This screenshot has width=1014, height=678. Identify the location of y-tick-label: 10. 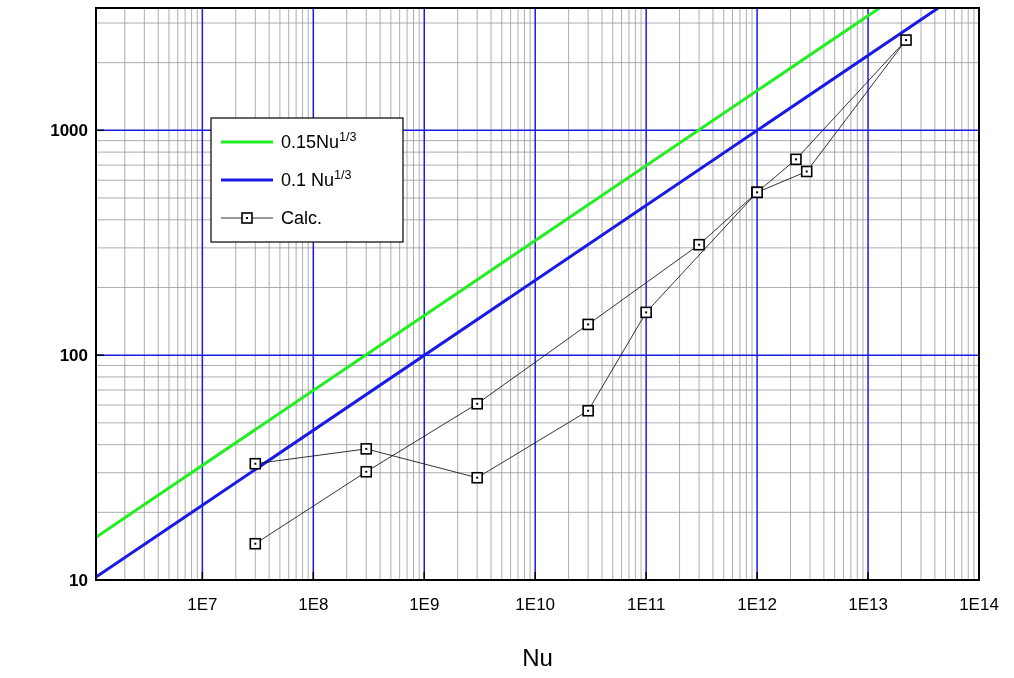
(78, 580).